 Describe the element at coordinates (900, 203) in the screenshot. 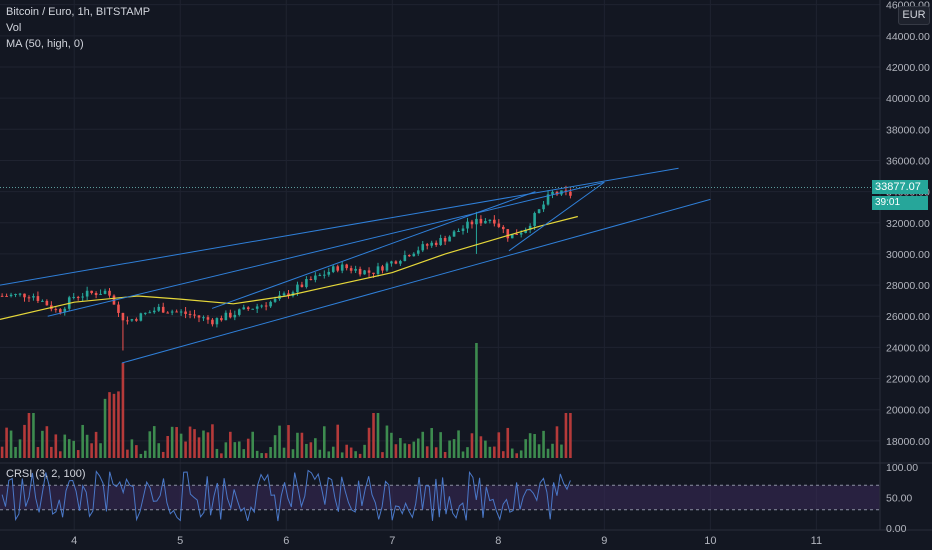

I see `bar-countdown: 39:01` at that location.